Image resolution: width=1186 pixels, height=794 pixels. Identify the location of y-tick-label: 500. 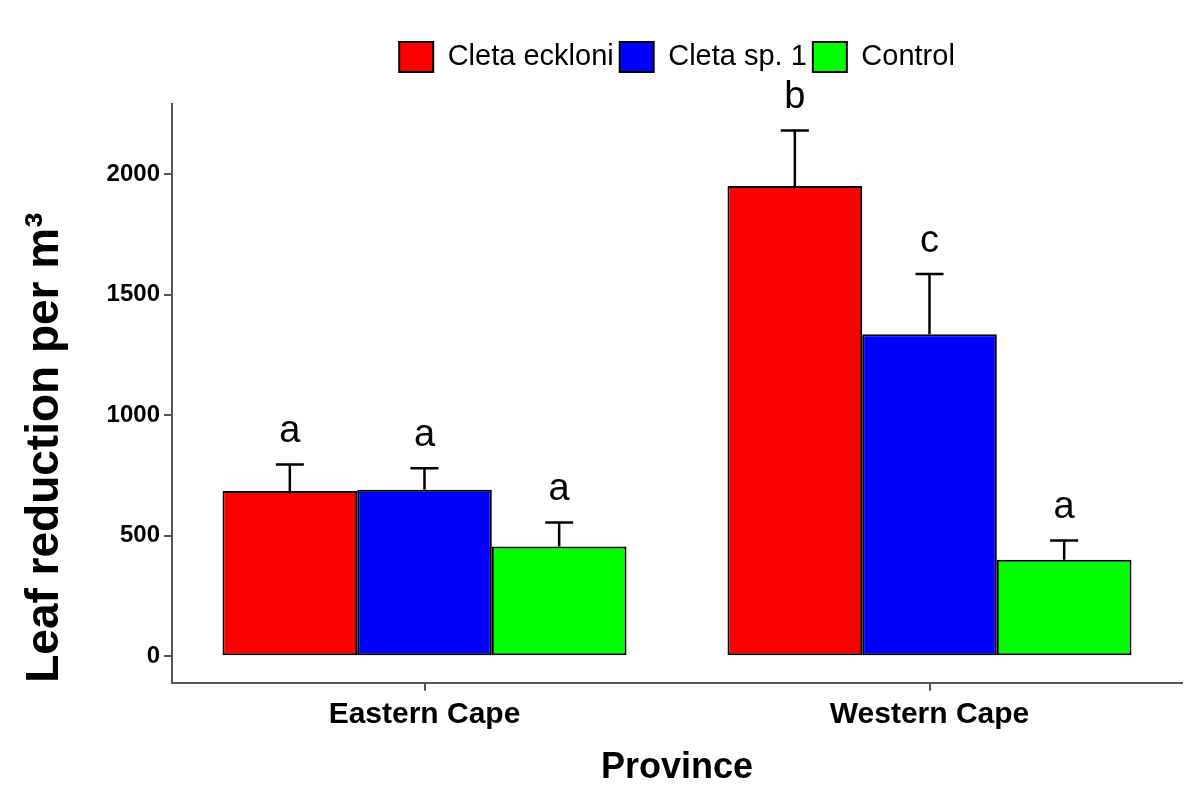
(139, 534).